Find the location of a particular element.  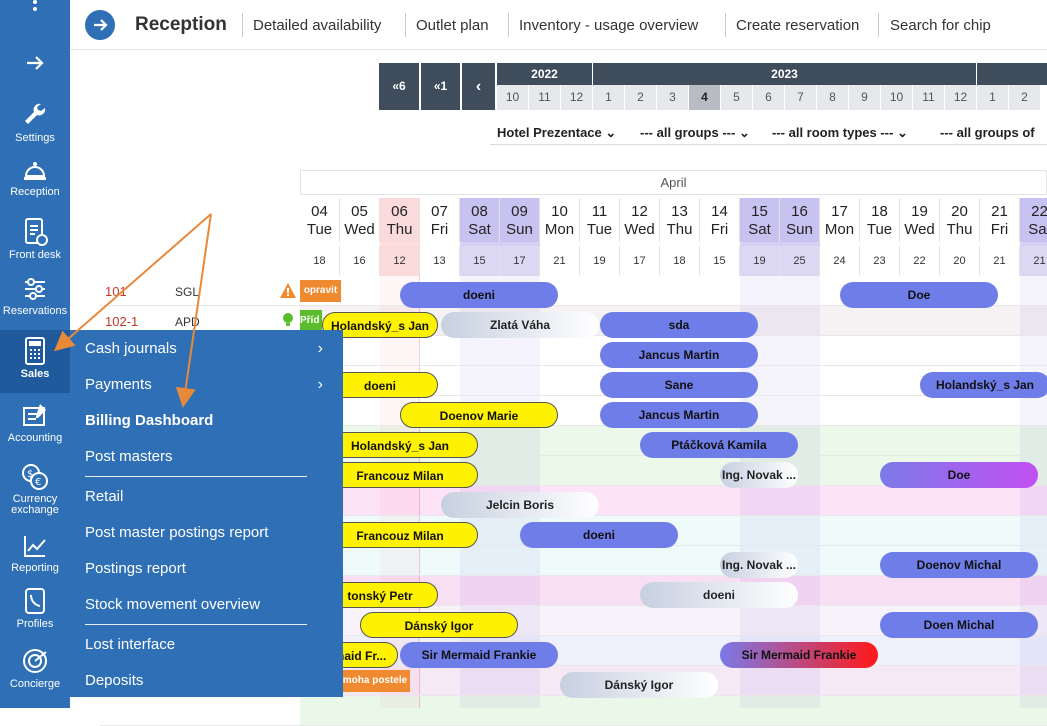

sidebar-item-reception: Reception is located at coordinates (35, 177).